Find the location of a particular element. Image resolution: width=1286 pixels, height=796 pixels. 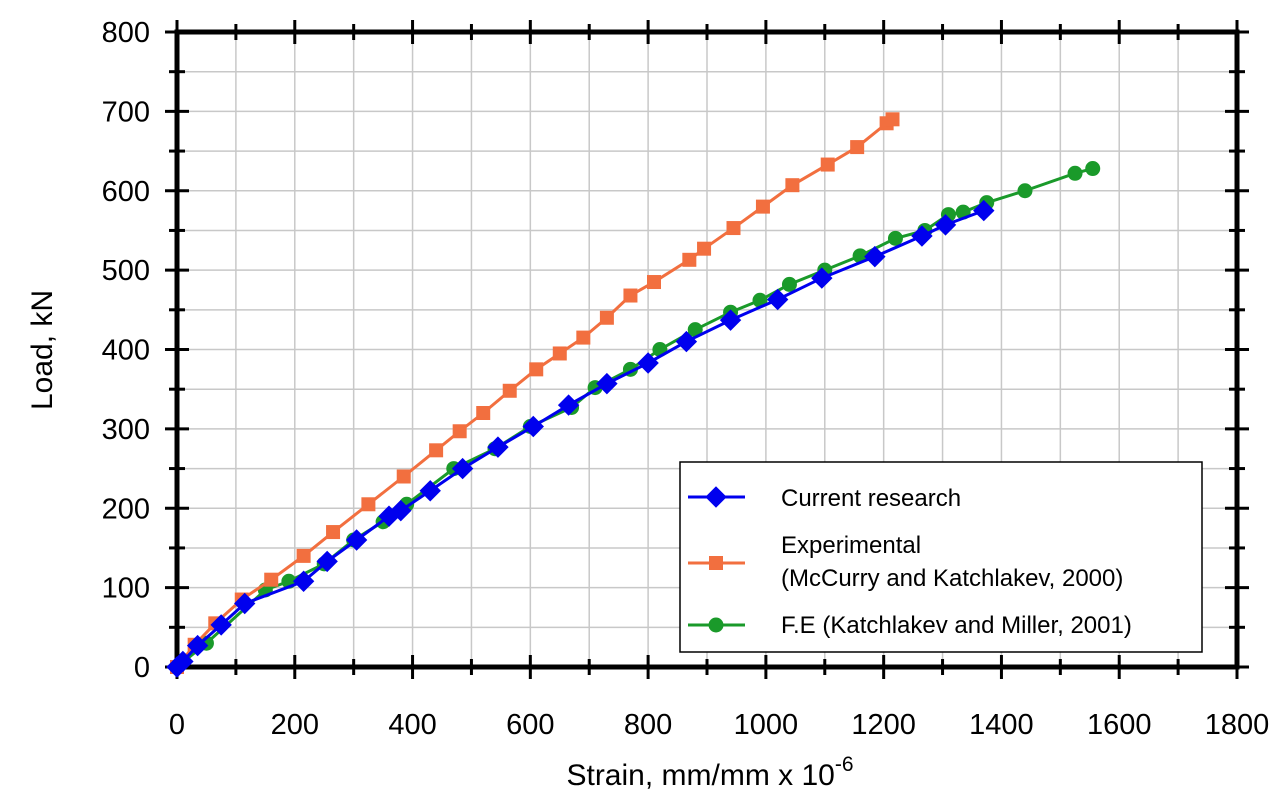

y-tick-label: 500 is located at coordinates (126, 271).